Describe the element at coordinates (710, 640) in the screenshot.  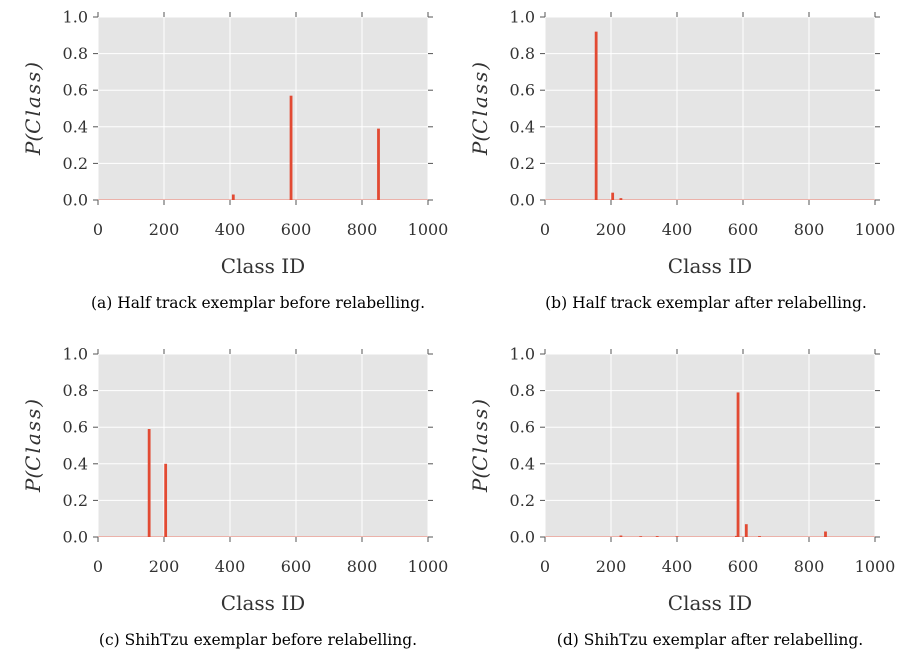
I see `panel-caption: (d) ShihTzu exemplar after relabelling.` at that location.